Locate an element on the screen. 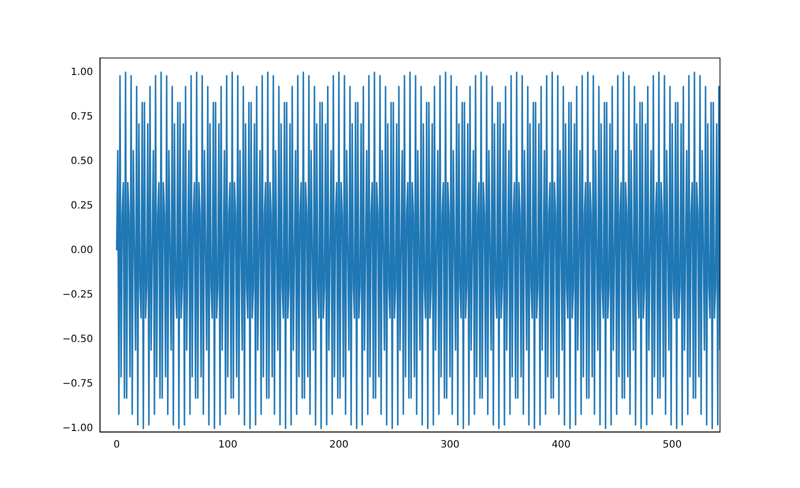  y-tick-label: −0.25 is located at coordinates (77, 294).